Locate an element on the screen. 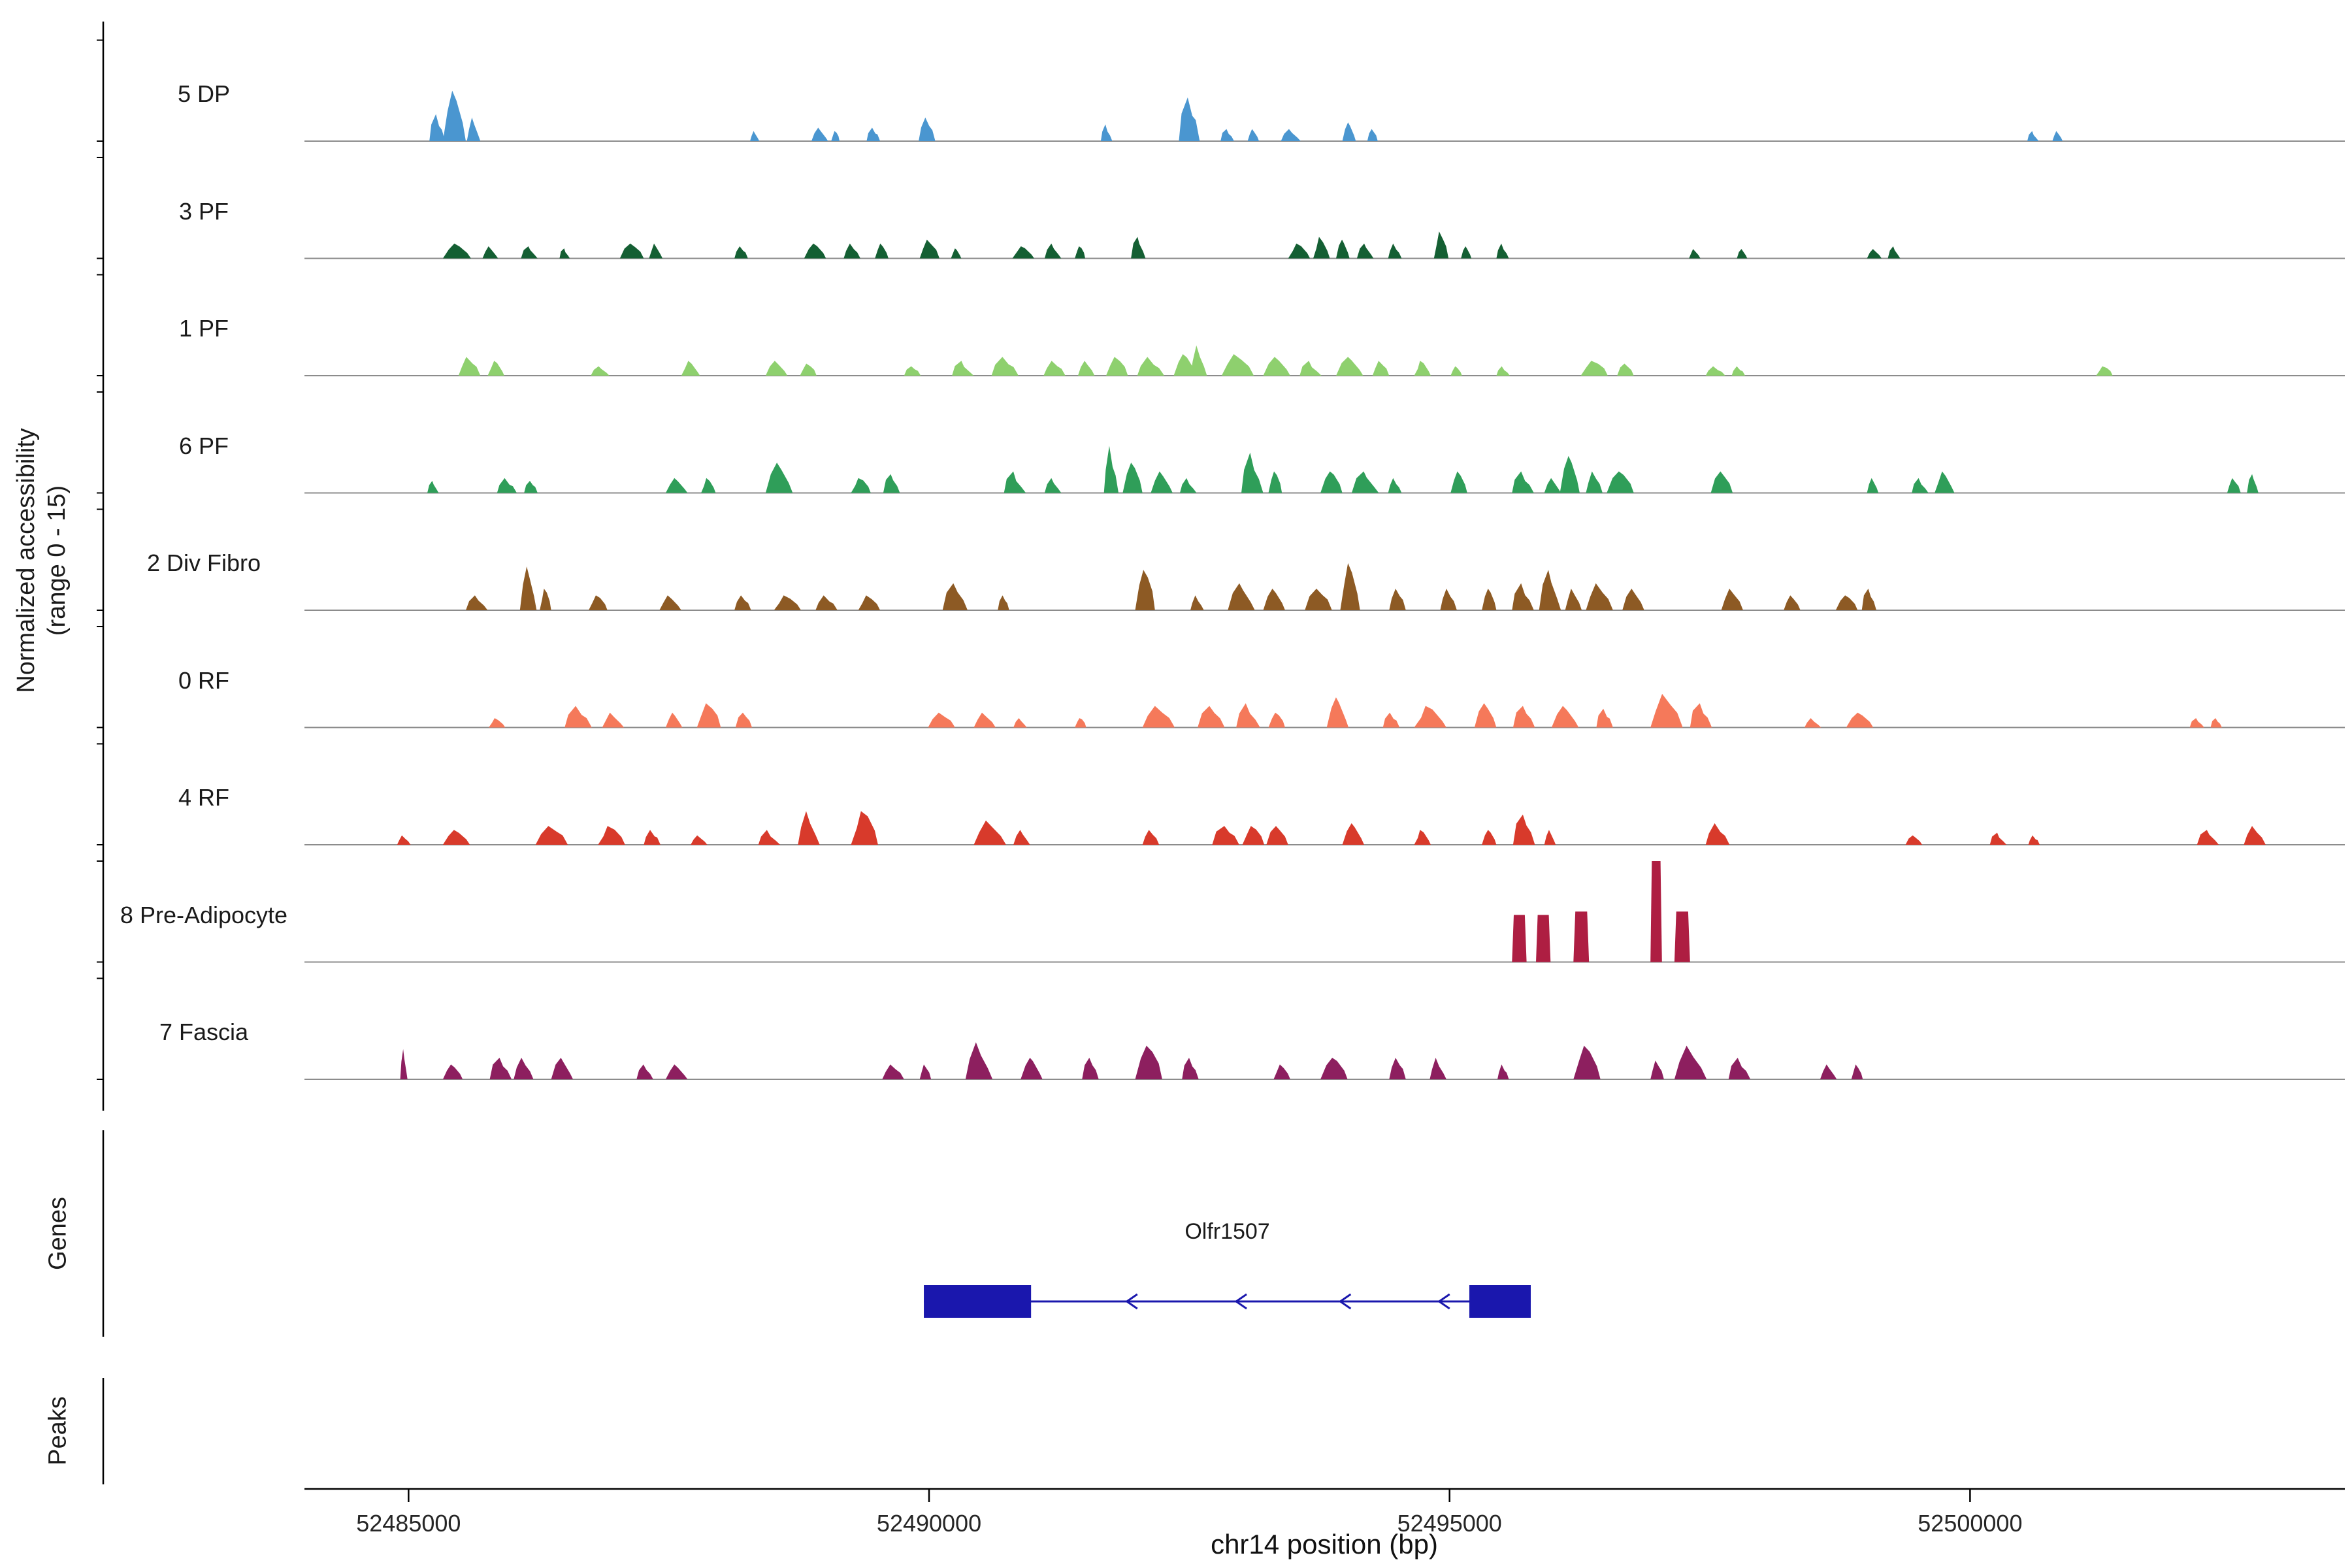  y-axis-label: Normalized accessibility (range 0 - 15) is located at coordinates (42, 560).